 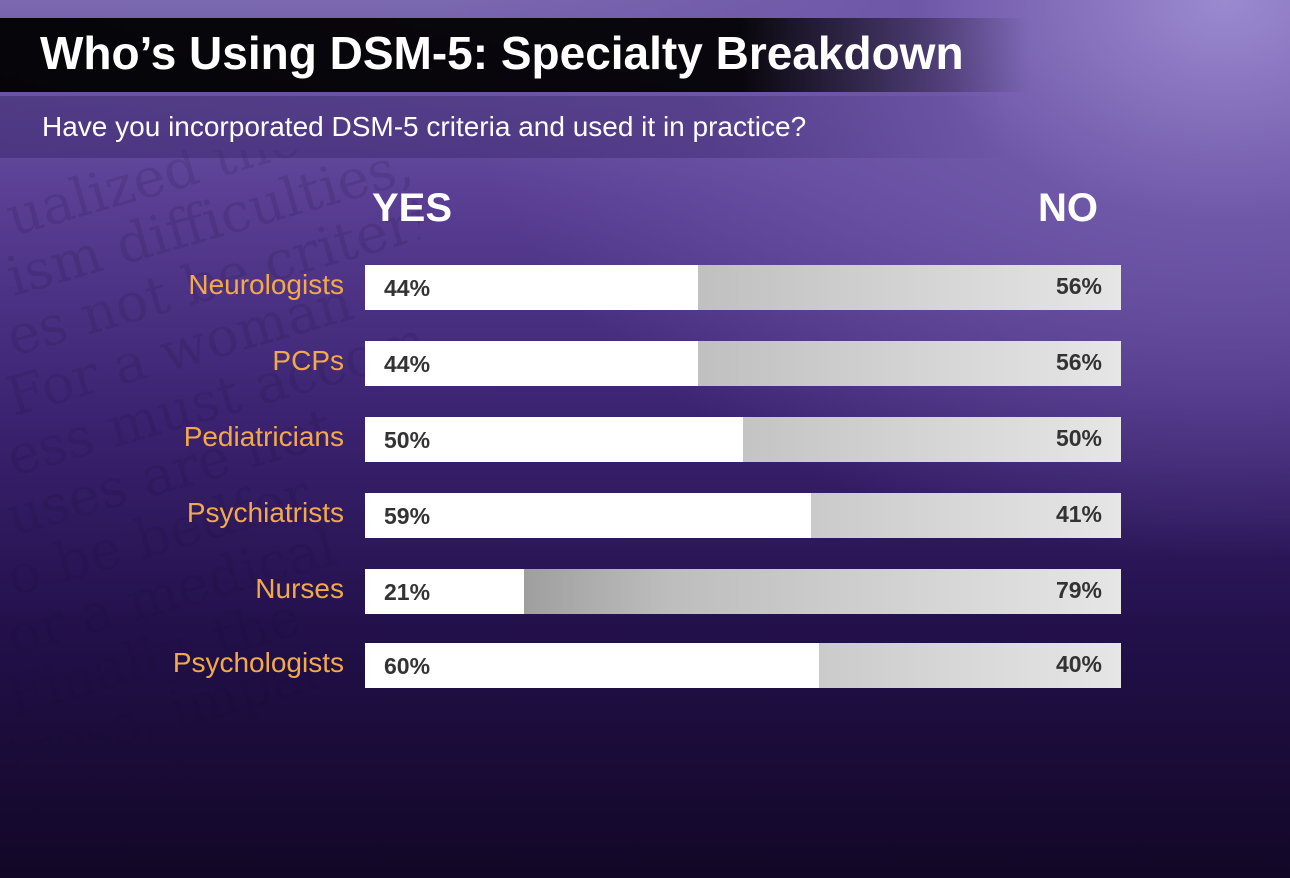 I want to click on chart-row: PCPs 44% 56%, so click(x=565, y=364).